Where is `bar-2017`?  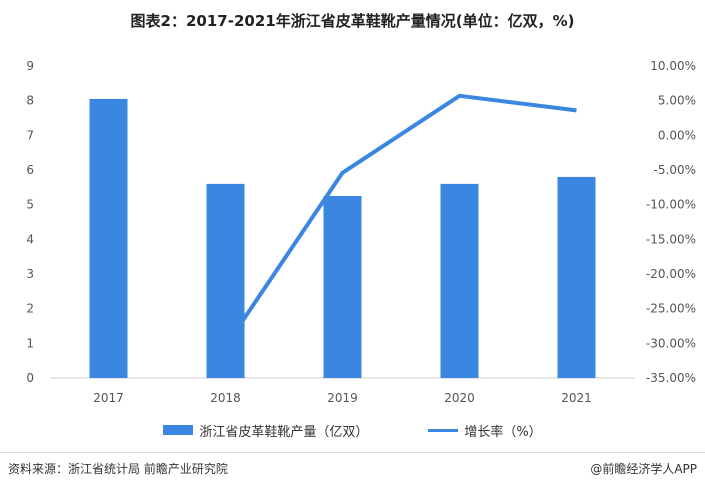 bar-2017 is located at coordinates (108, 238).